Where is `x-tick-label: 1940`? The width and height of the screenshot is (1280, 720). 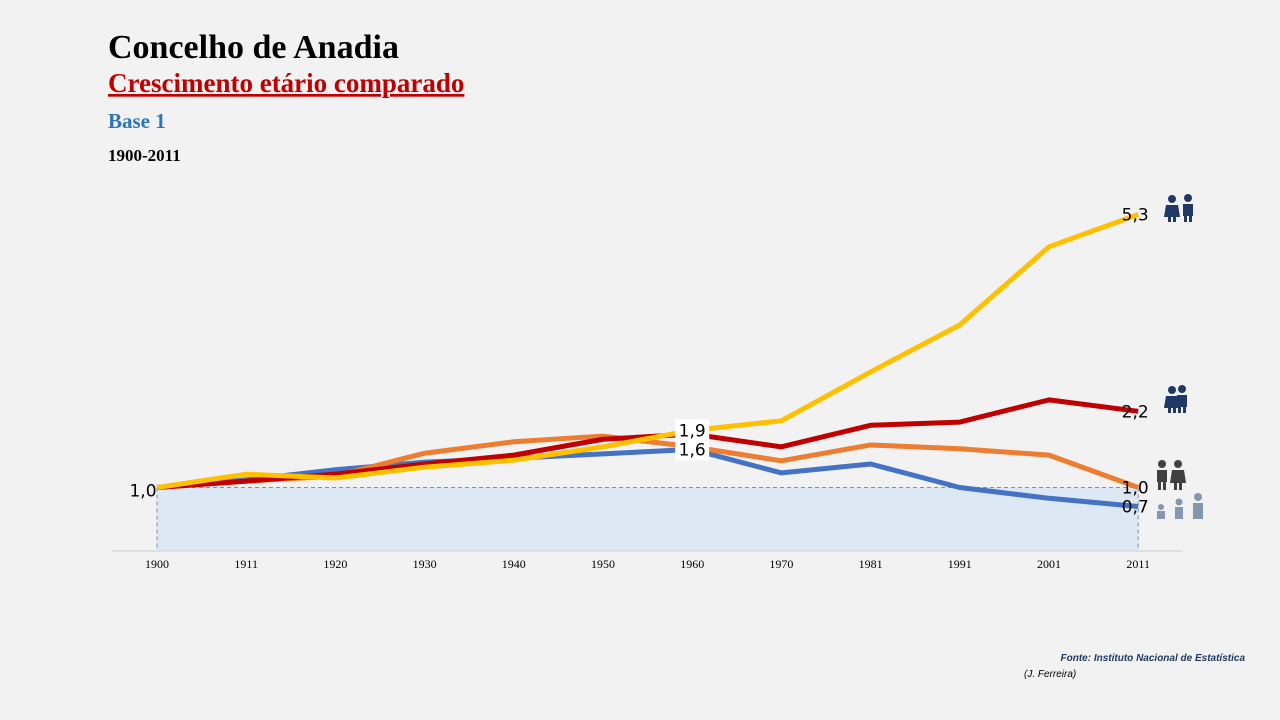 x-tick-label: 1940 is located at coordinates (514, 564).